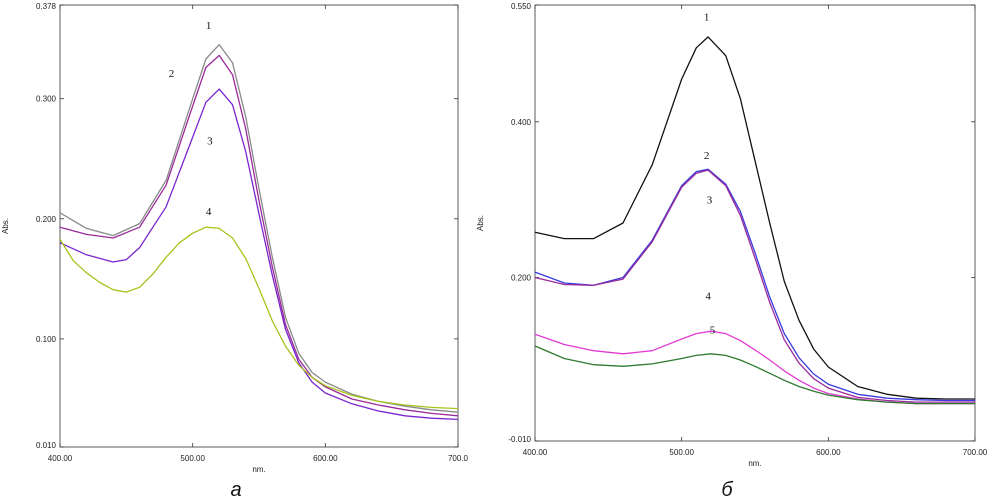  Describe the element at coordinates (172, 74) in the screenshot. I see `panel-1-series-2-label: 2` at that location.